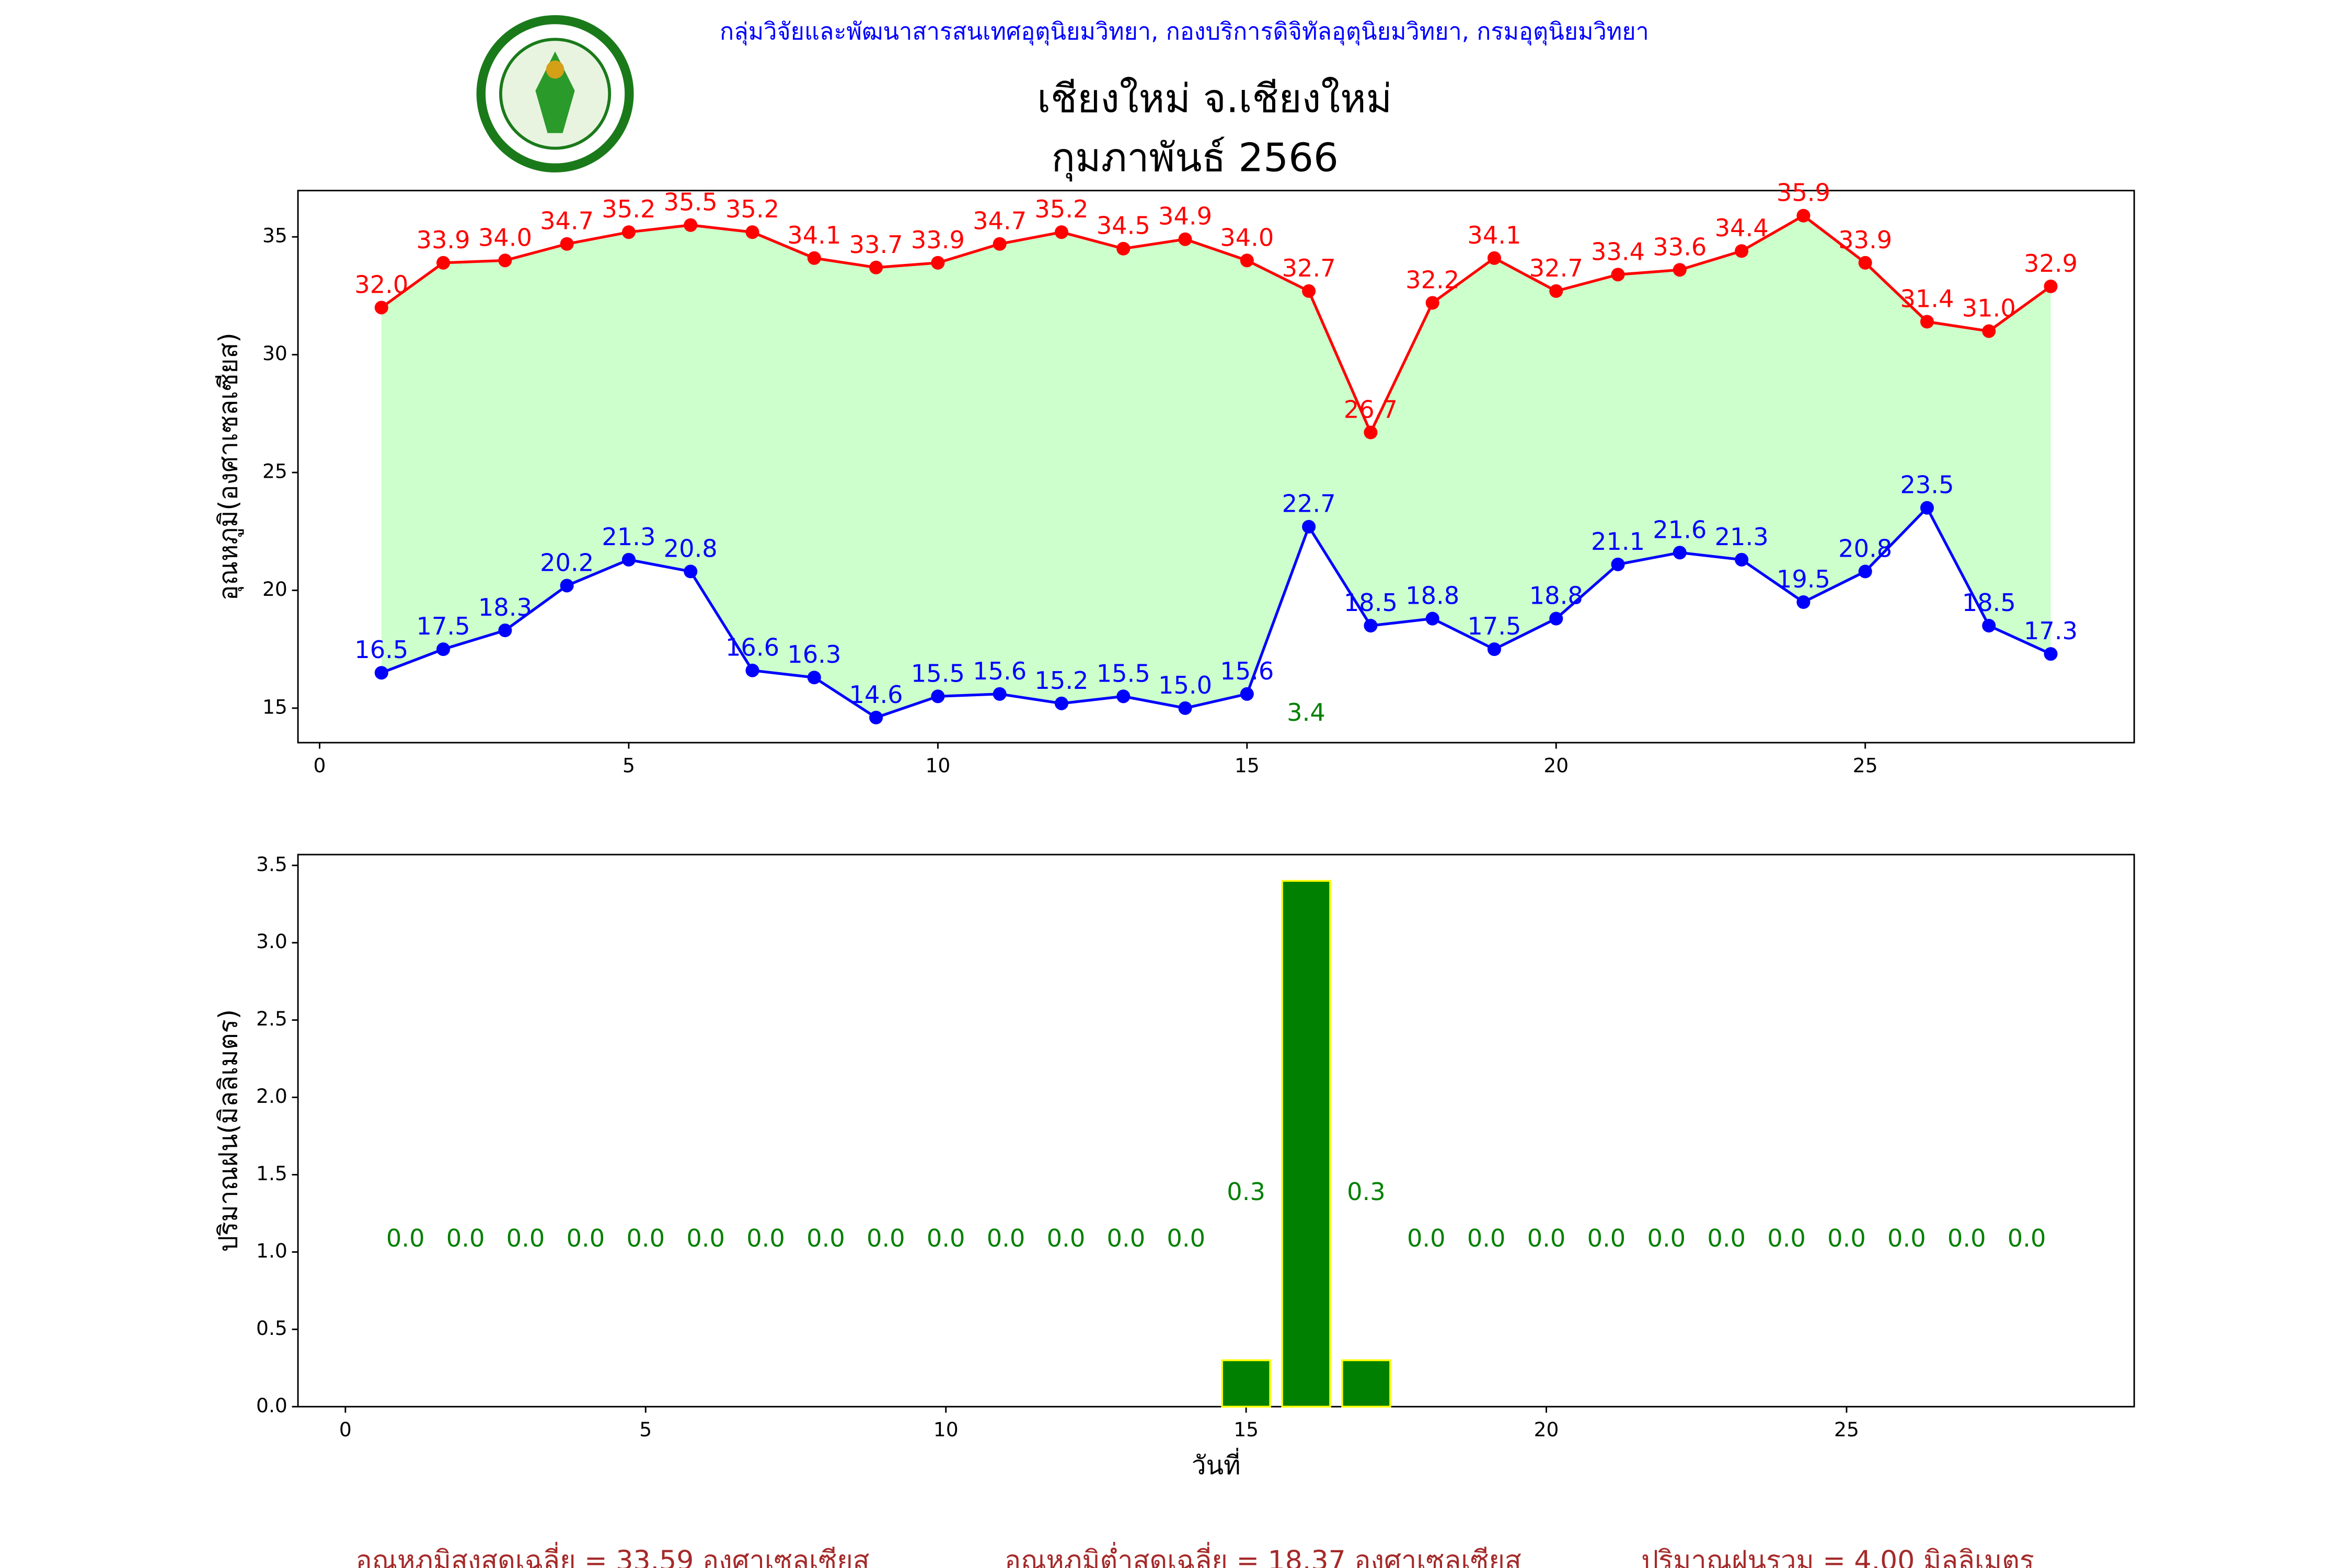 This screenshot has height=1568, width=2352. What do you see at coordinates (274, 706) in the screenshot?
I see `y-tick-label: 15` at bounding box center [274, 706].